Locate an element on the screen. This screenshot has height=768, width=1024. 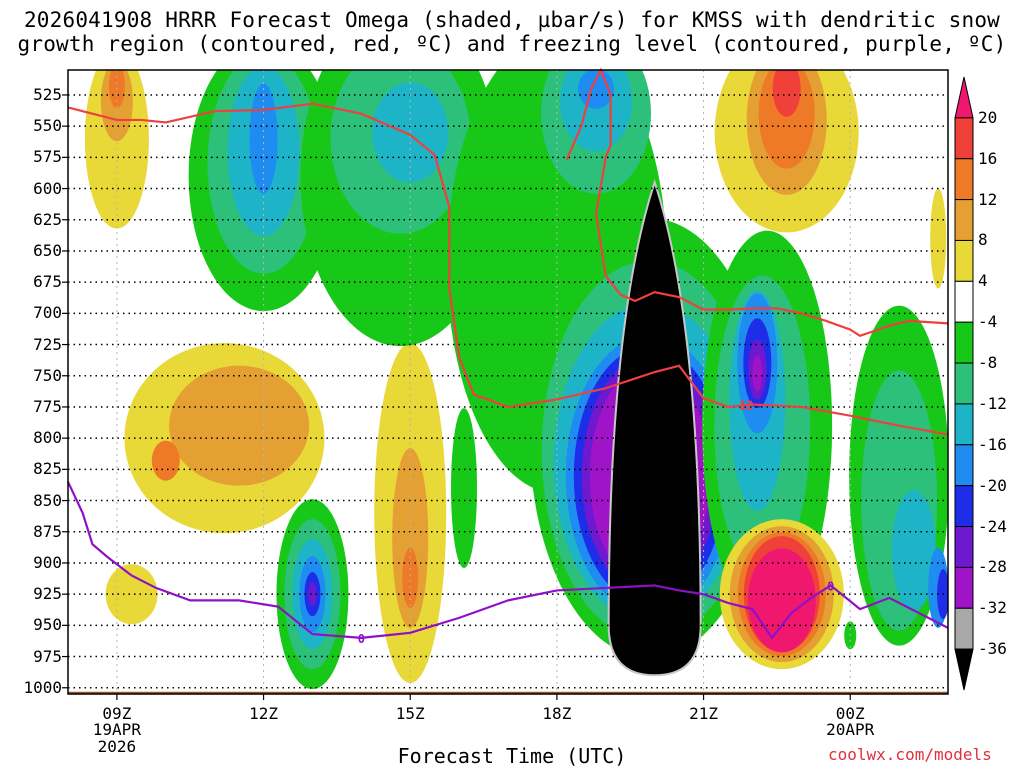
x-date-label-9: 19APR is located at coordinates (116, 729).